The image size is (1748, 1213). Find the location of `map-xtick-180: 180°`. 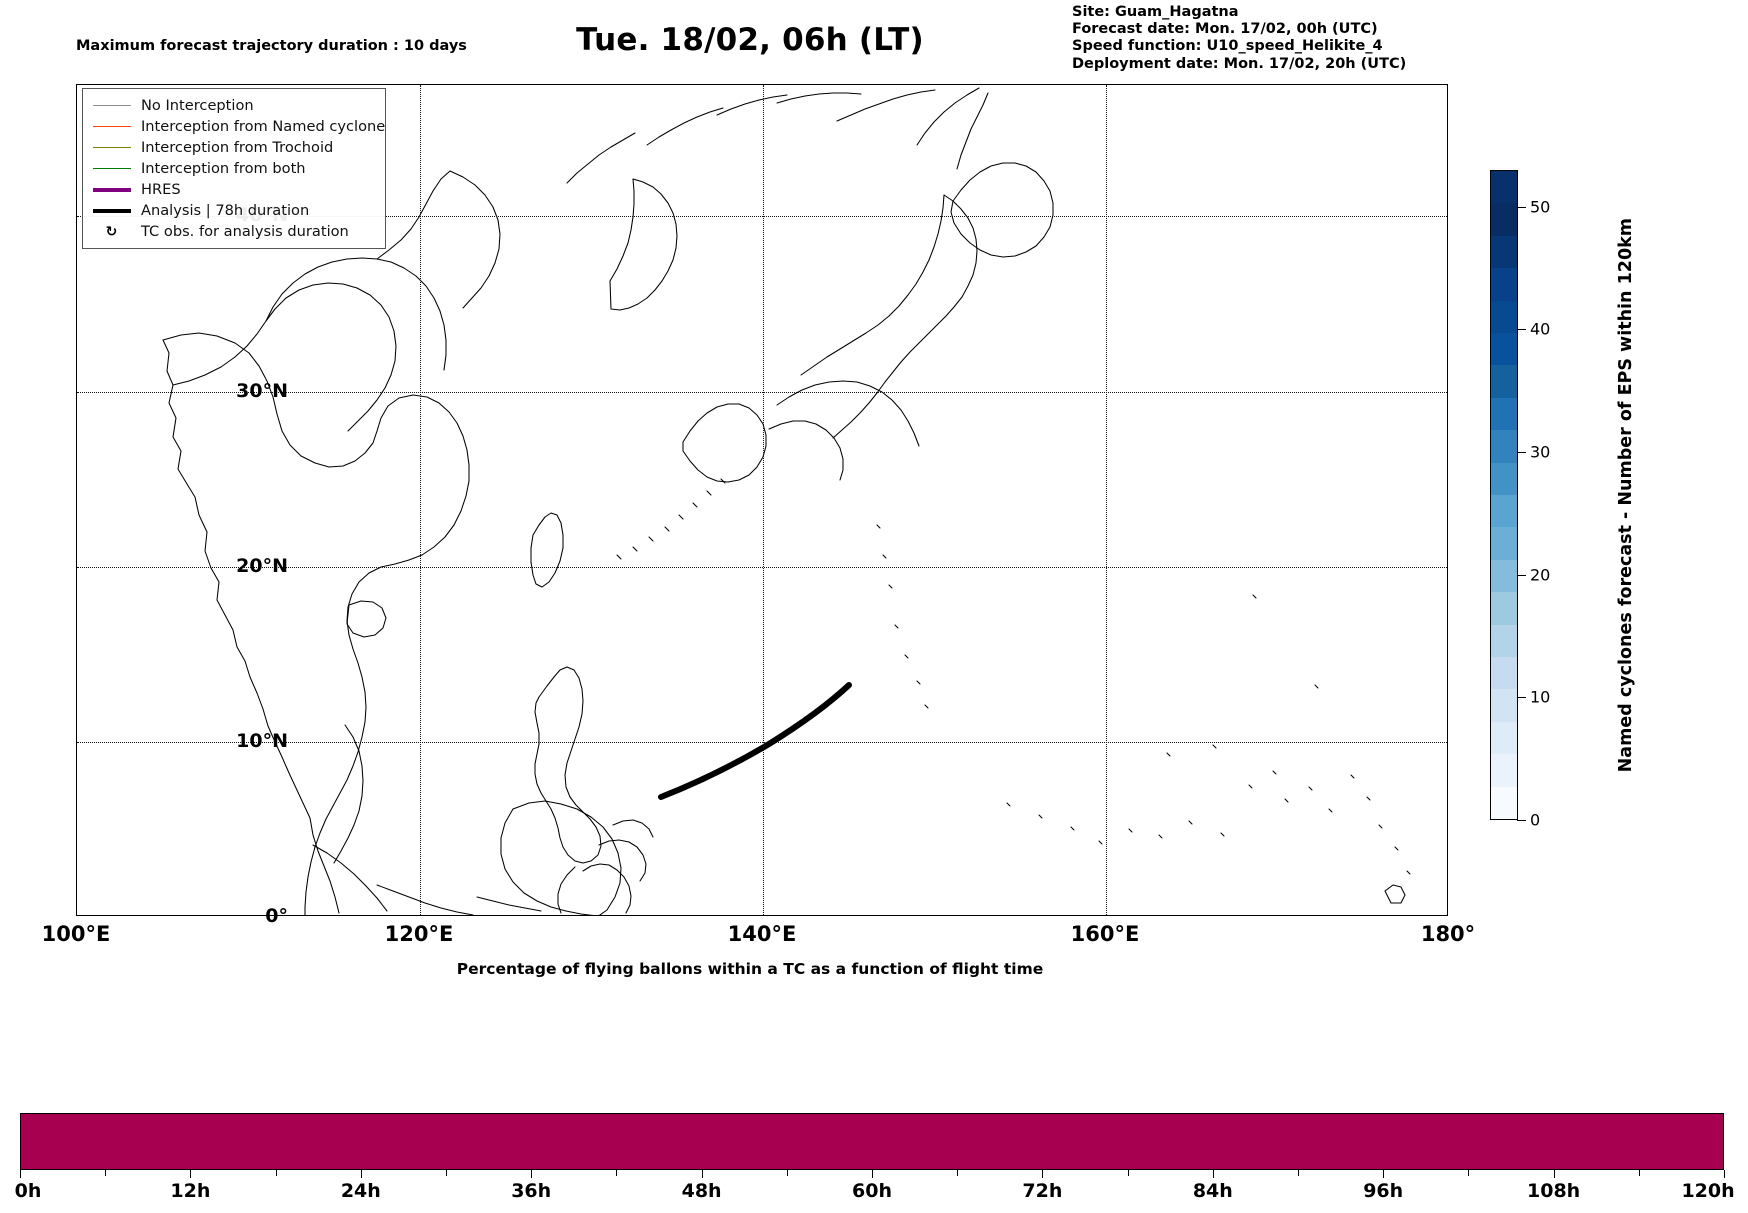

map-xtick-180: 180° is located at coordinates (1448, 934).